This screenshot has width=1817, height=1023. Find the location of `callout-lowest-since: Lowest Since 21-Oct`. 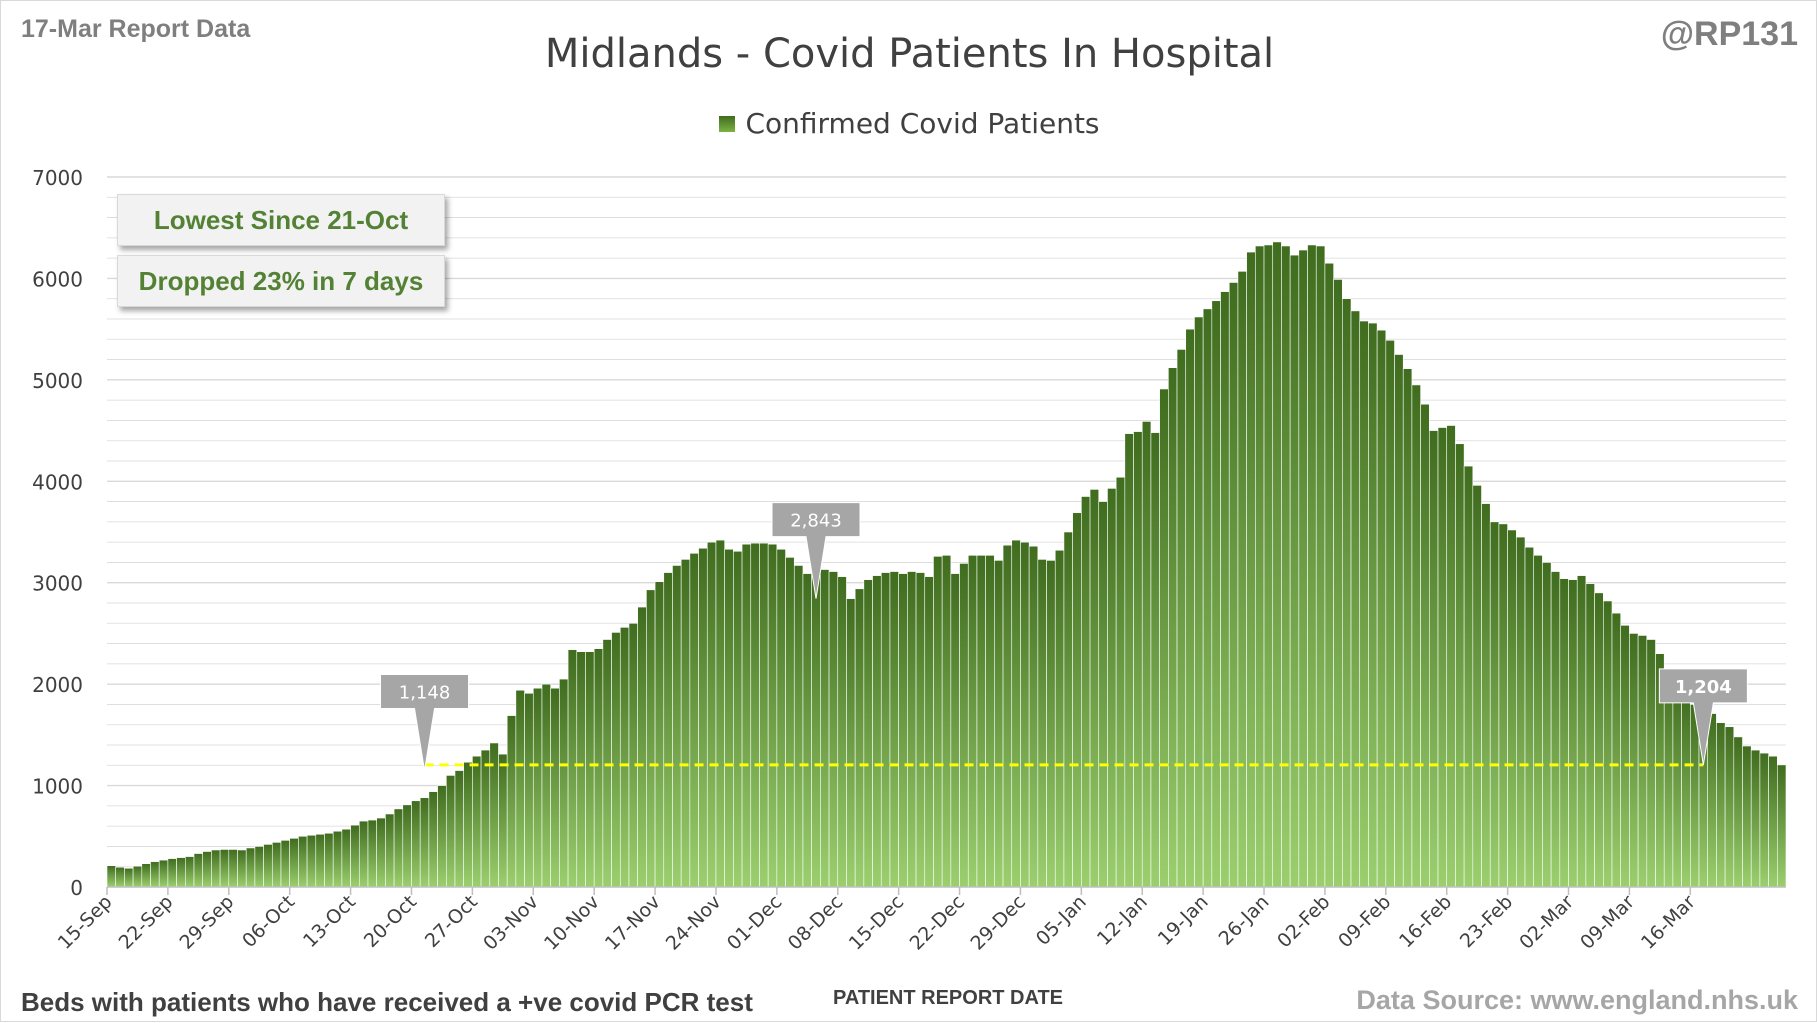

callout-lowest-since: Lowest Since 21-Oct is located at coordinates (281, 220).